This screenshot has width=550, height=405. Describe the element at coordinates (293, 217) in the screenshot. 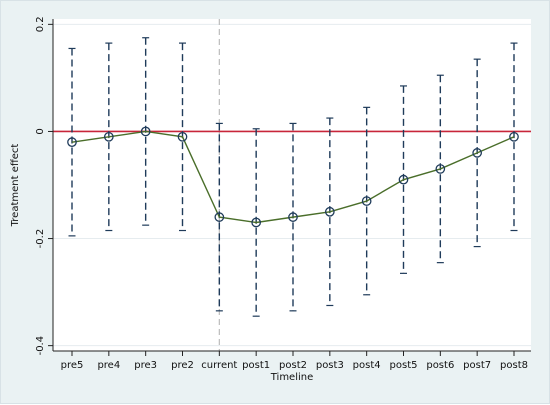

I see `point-post2` at that location.